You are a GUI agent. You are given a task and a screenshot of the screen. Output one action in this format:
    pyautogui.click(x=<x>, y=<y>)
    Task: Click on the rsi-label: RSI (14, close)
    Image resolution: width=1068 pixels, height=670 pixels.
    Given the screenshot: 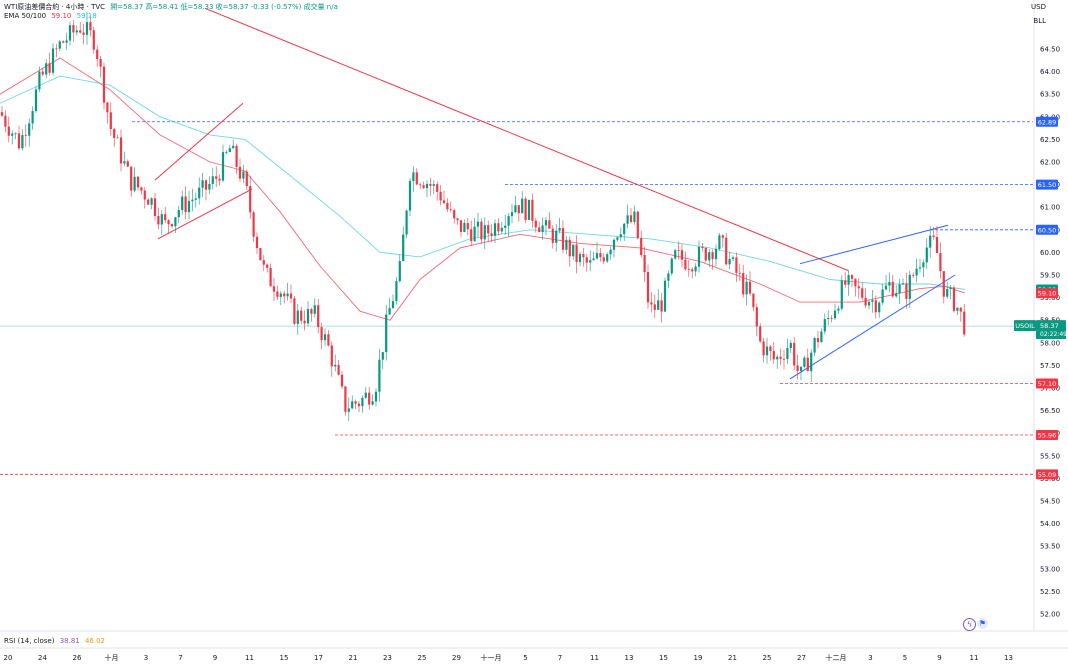 What is the action you would take?
    pyautogui.click(x=29, y=641)
    